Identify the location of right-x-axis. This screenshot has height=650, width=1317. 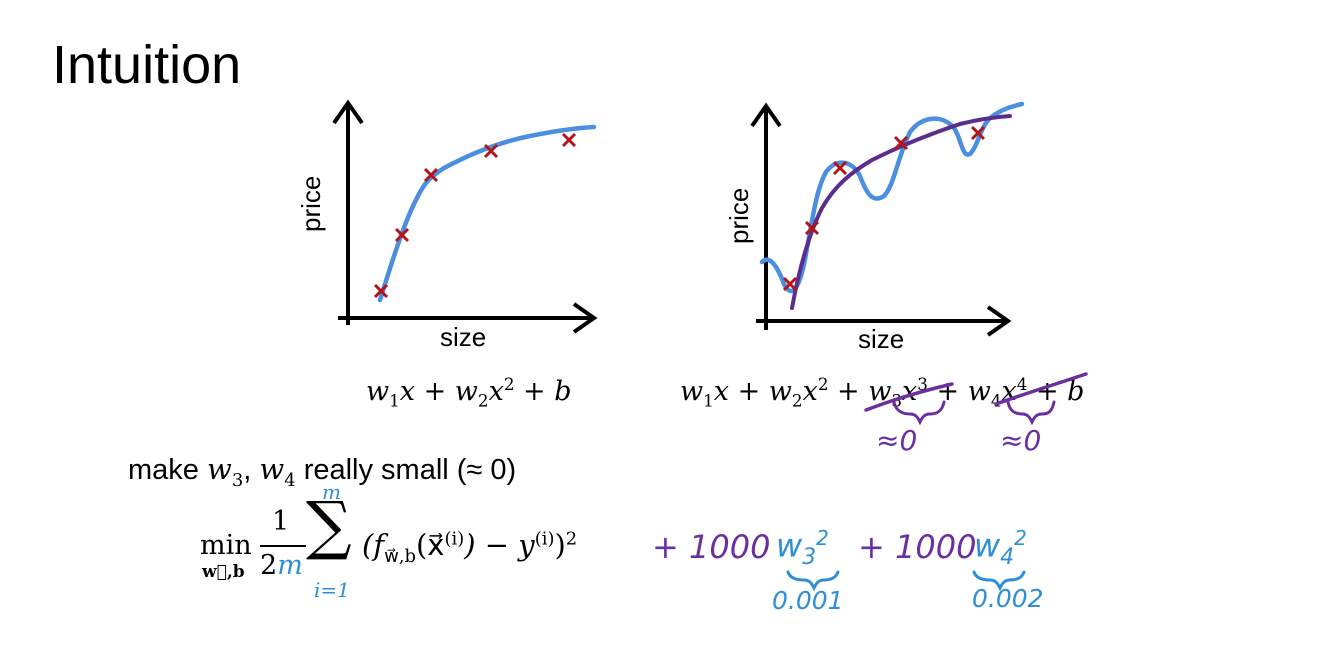
(884, 321).